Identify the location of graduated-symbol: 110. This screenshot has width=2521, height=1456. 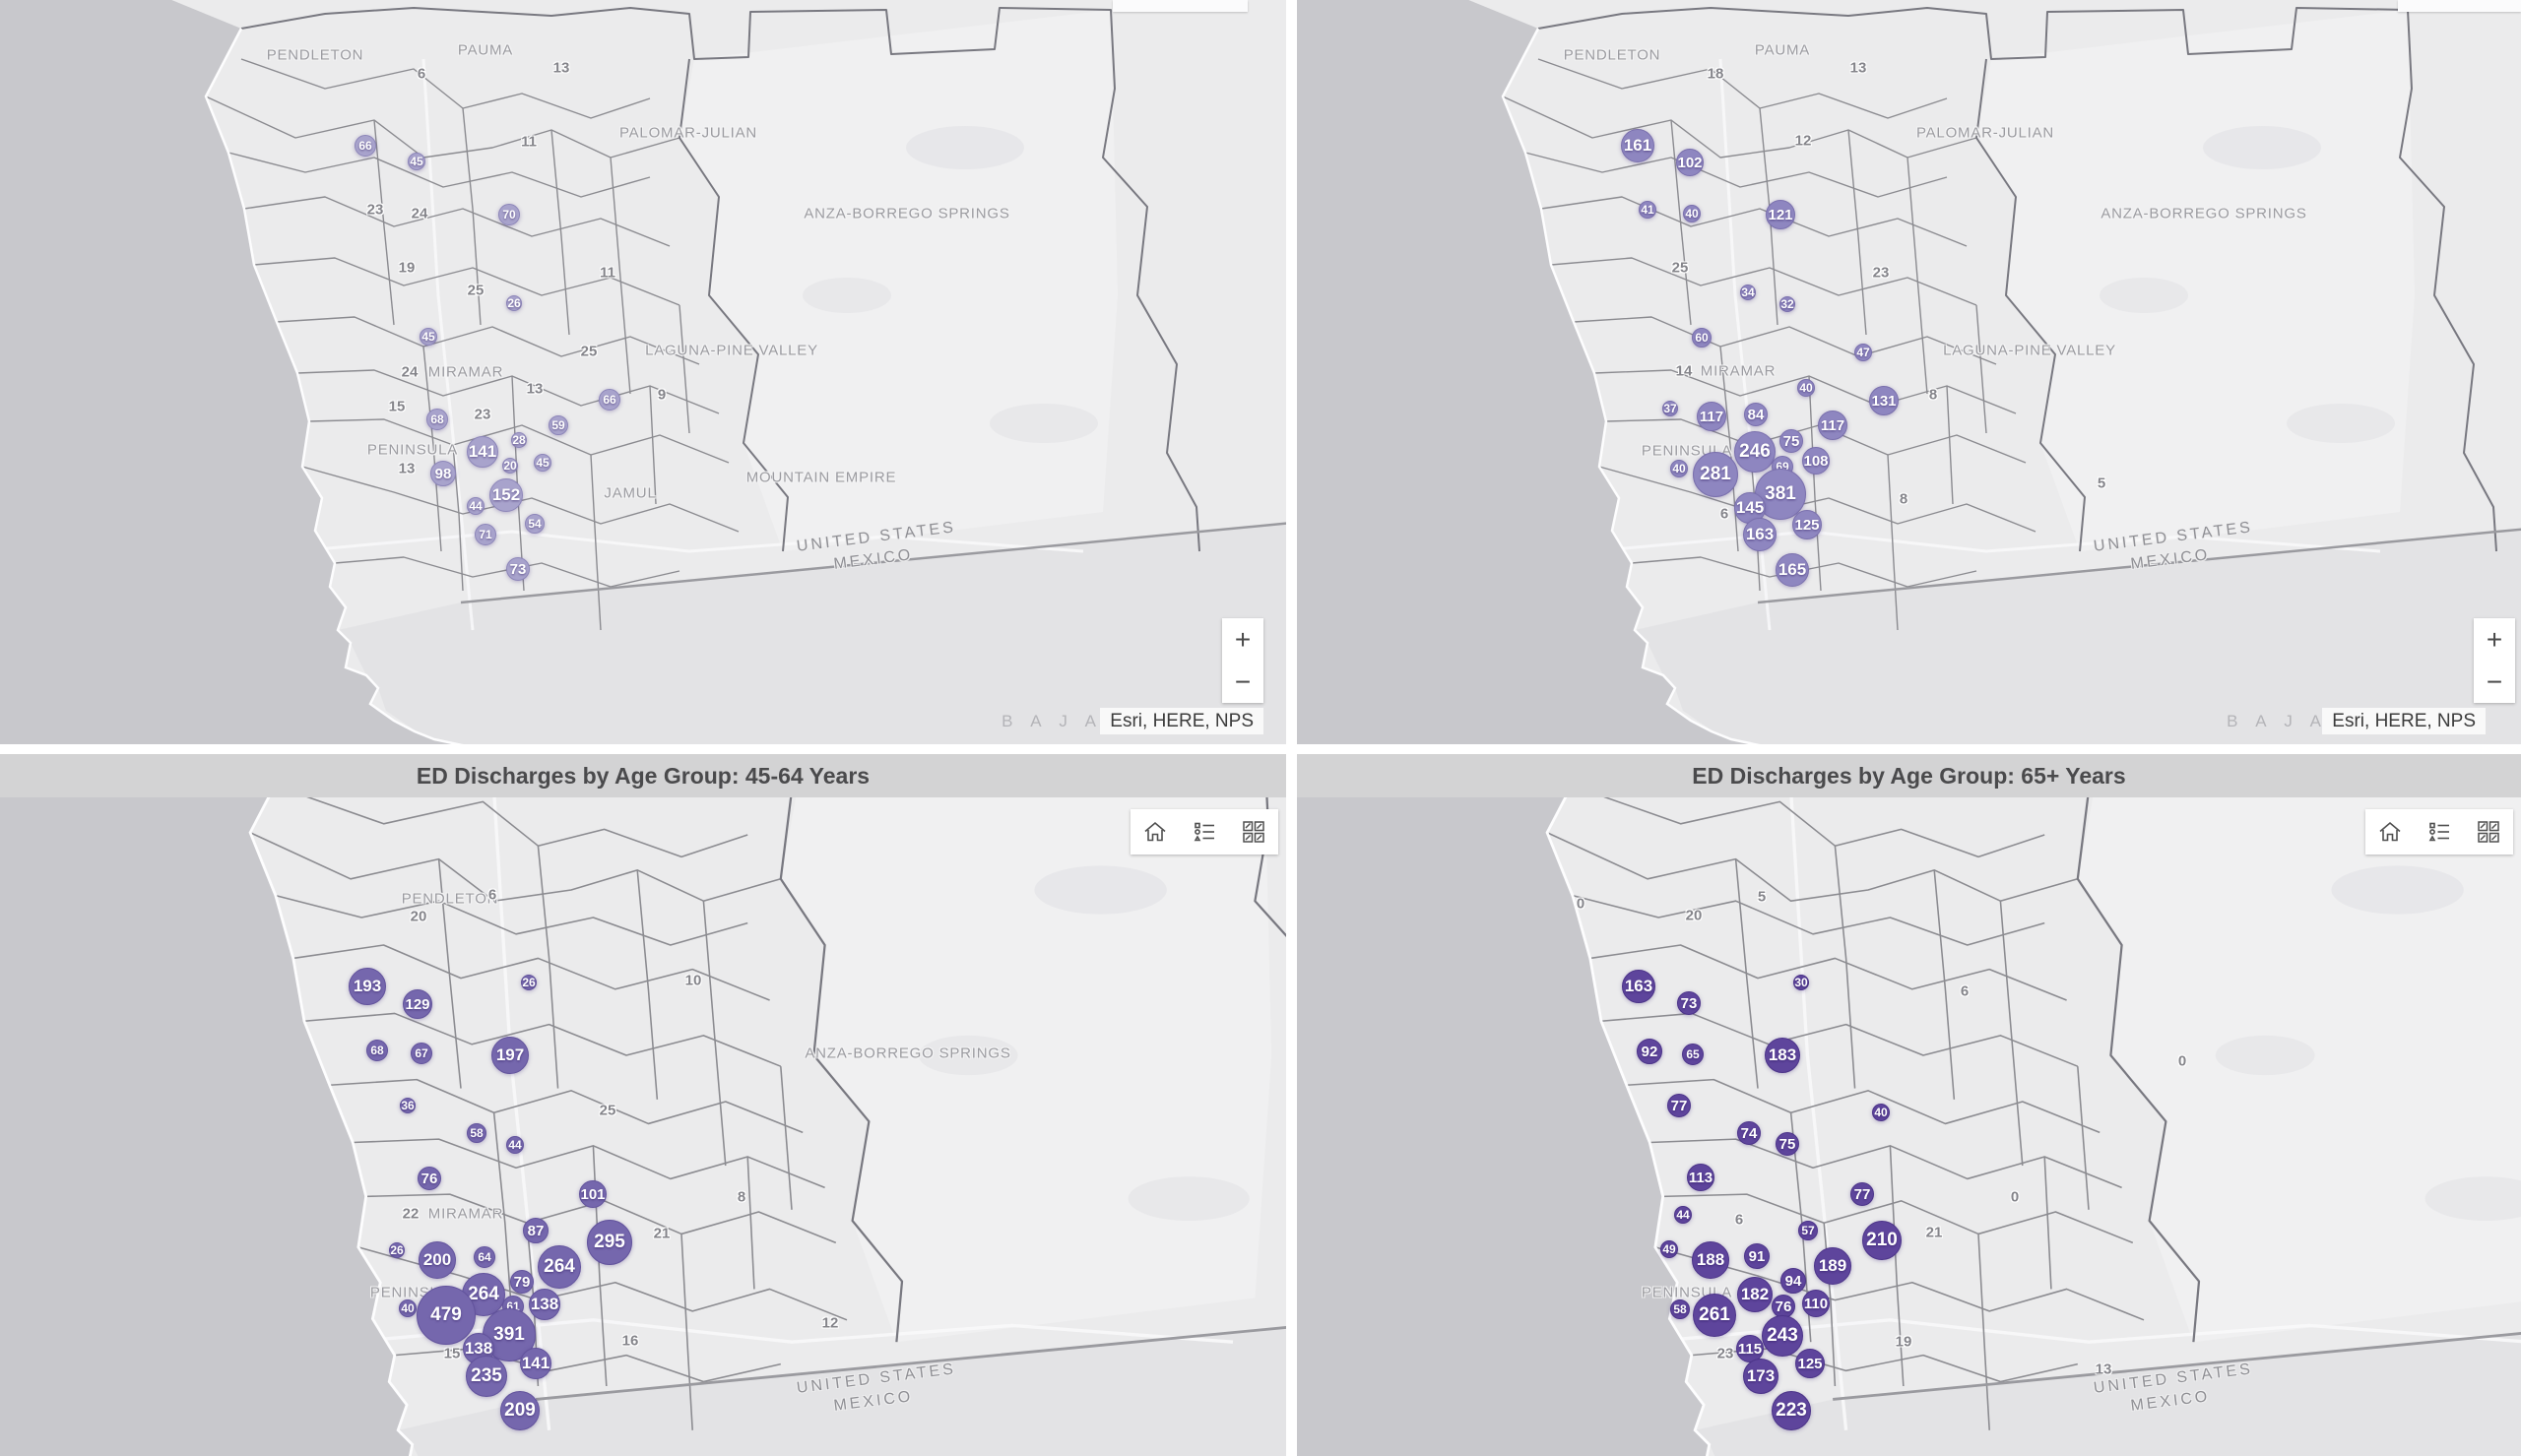
(1816, 1303).